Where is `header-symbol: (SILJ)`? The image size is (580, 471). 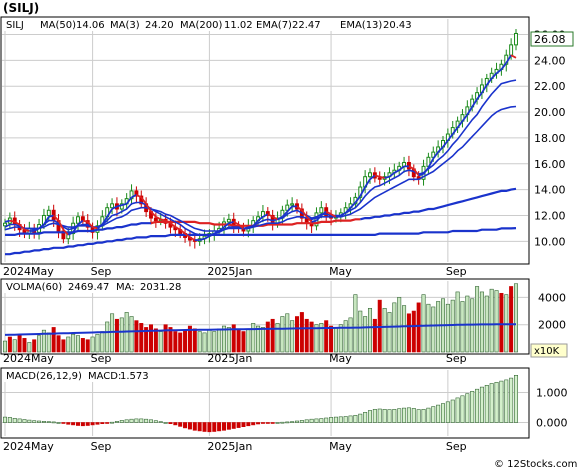
header-symbol: (SILJ) is located at coordinates (21, 8).